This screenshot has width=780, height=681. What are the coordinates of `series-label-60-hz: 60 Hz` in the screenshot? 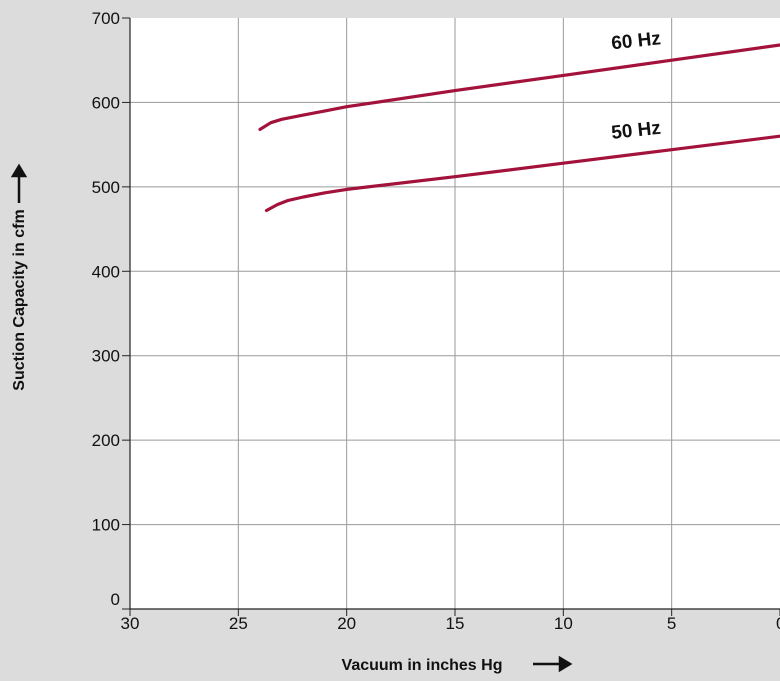 It's located at (636, 41).